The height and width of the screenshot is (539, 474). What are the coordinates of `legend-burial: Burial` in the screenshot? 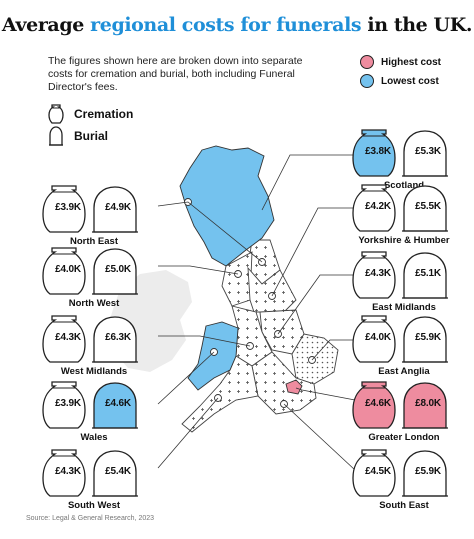 It's located at (78, 136).